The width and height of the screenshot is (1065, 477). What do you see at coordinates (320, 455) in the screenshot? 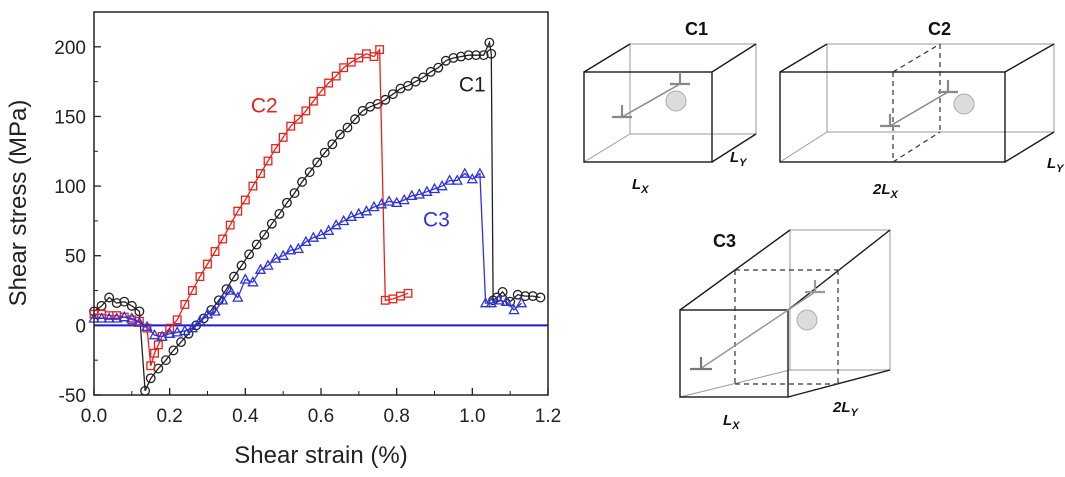
I see `x-axis-title: Shear strain (%)` at bounding box center [320, 455].